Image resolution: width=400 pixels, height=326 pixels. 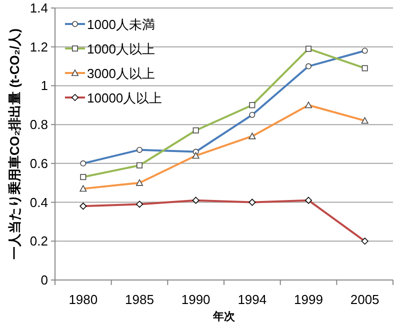 What do you see at coordinates (224, 316) in the screenshot?
I see `x-axis-title: 年次` at bounding box center [224, 316].